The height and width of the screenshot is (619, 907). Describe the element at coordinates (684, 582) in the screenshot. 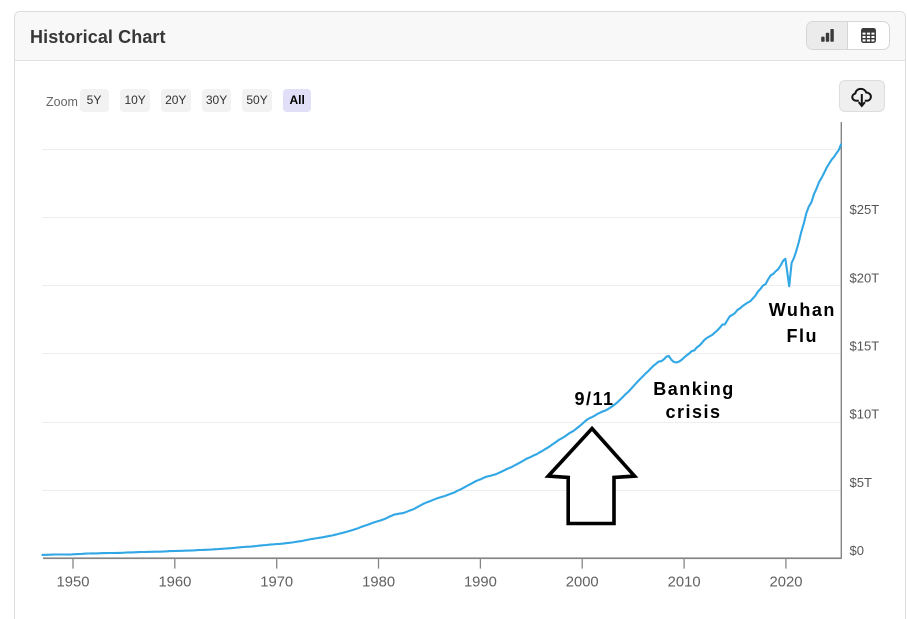

I see `svg-text: 2010` at that location.